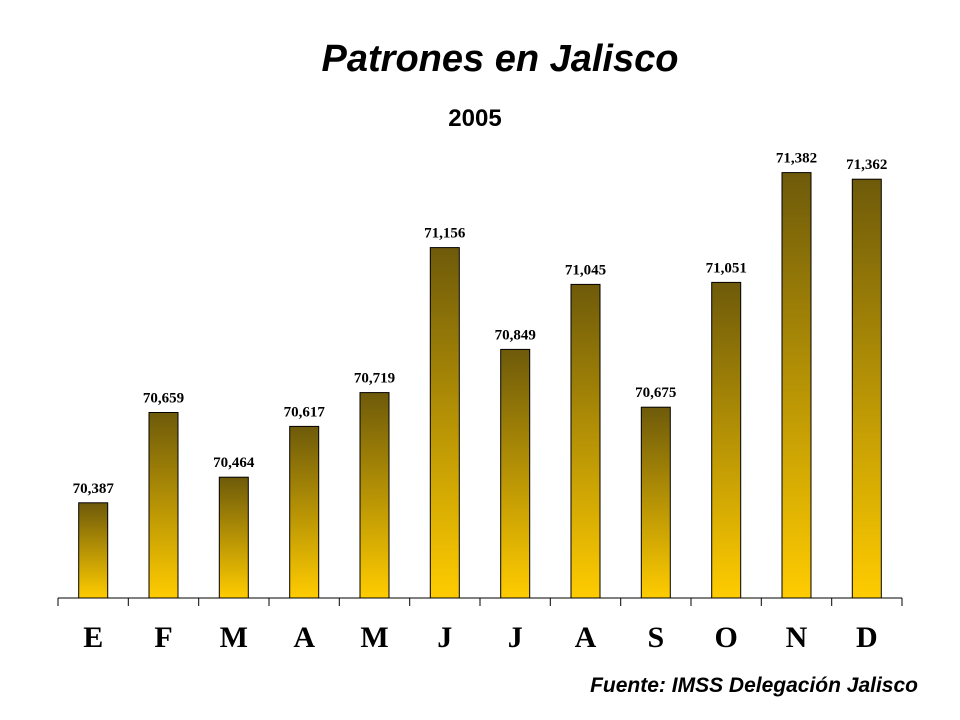  I want to click on category-label-9: S, so click(655, 637).